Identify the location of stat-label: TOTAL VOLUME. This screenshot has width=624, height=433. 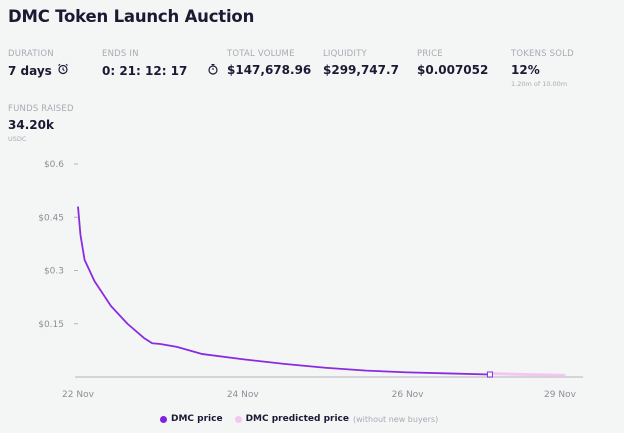
(261, 54).